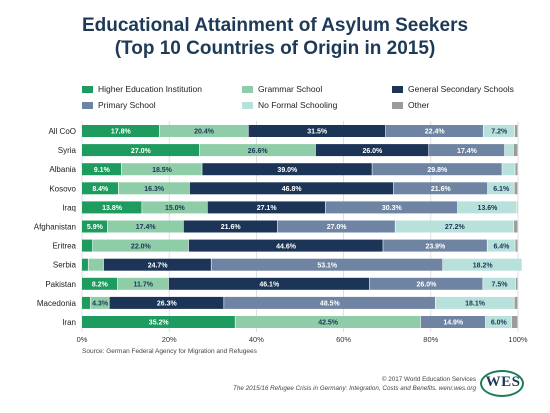  Describe the element at coordinates (69, 322) in the screenshot. I see `category-label: Iran` at that location.